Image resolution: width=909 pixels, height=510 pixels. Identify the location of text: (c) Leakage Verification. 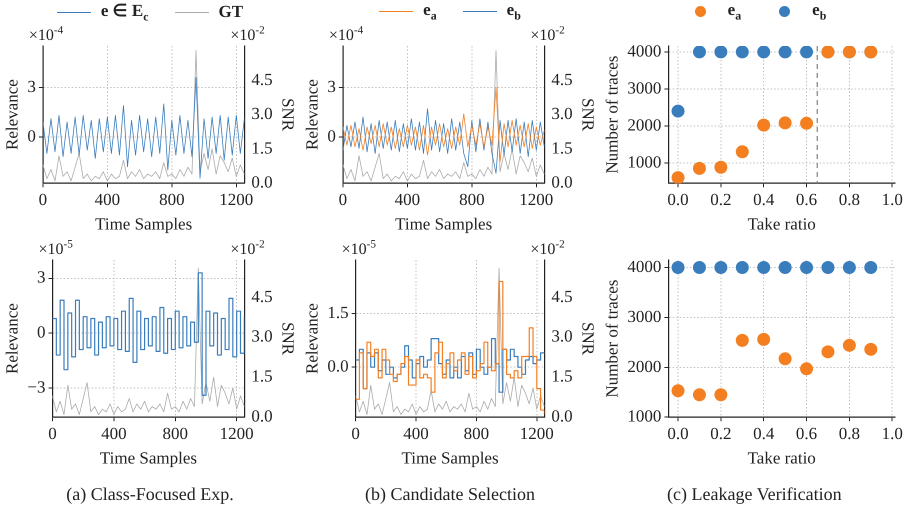
(754, 494).